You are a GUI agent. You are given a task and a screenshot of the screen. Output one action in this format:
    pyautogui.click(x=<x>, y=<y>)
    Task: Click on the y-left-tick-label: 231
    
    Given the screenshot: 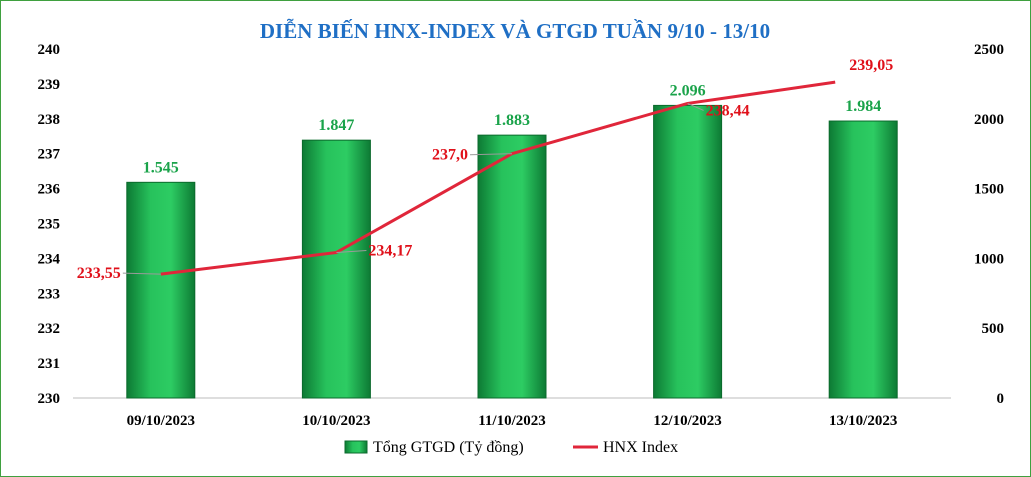 What is the action you would take?
    pyautogui.click(x=49, y=364)
    